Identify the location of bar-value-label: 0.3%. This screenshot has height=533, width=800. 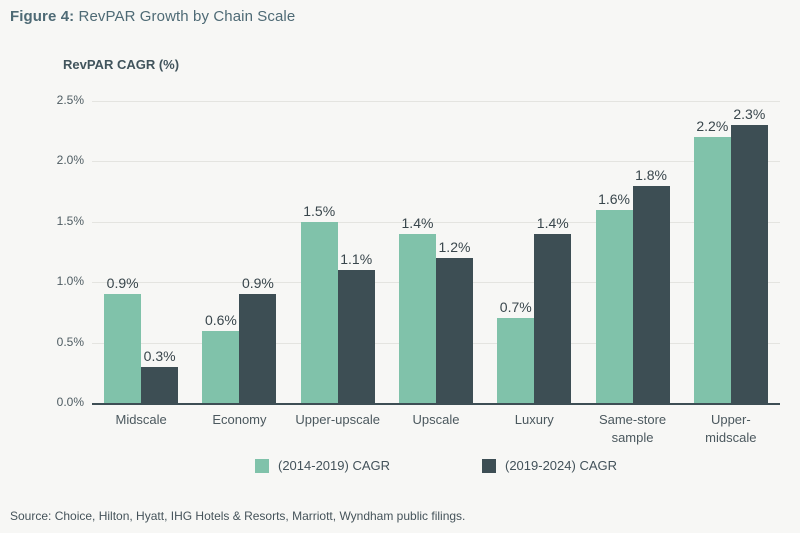
(159, 355).